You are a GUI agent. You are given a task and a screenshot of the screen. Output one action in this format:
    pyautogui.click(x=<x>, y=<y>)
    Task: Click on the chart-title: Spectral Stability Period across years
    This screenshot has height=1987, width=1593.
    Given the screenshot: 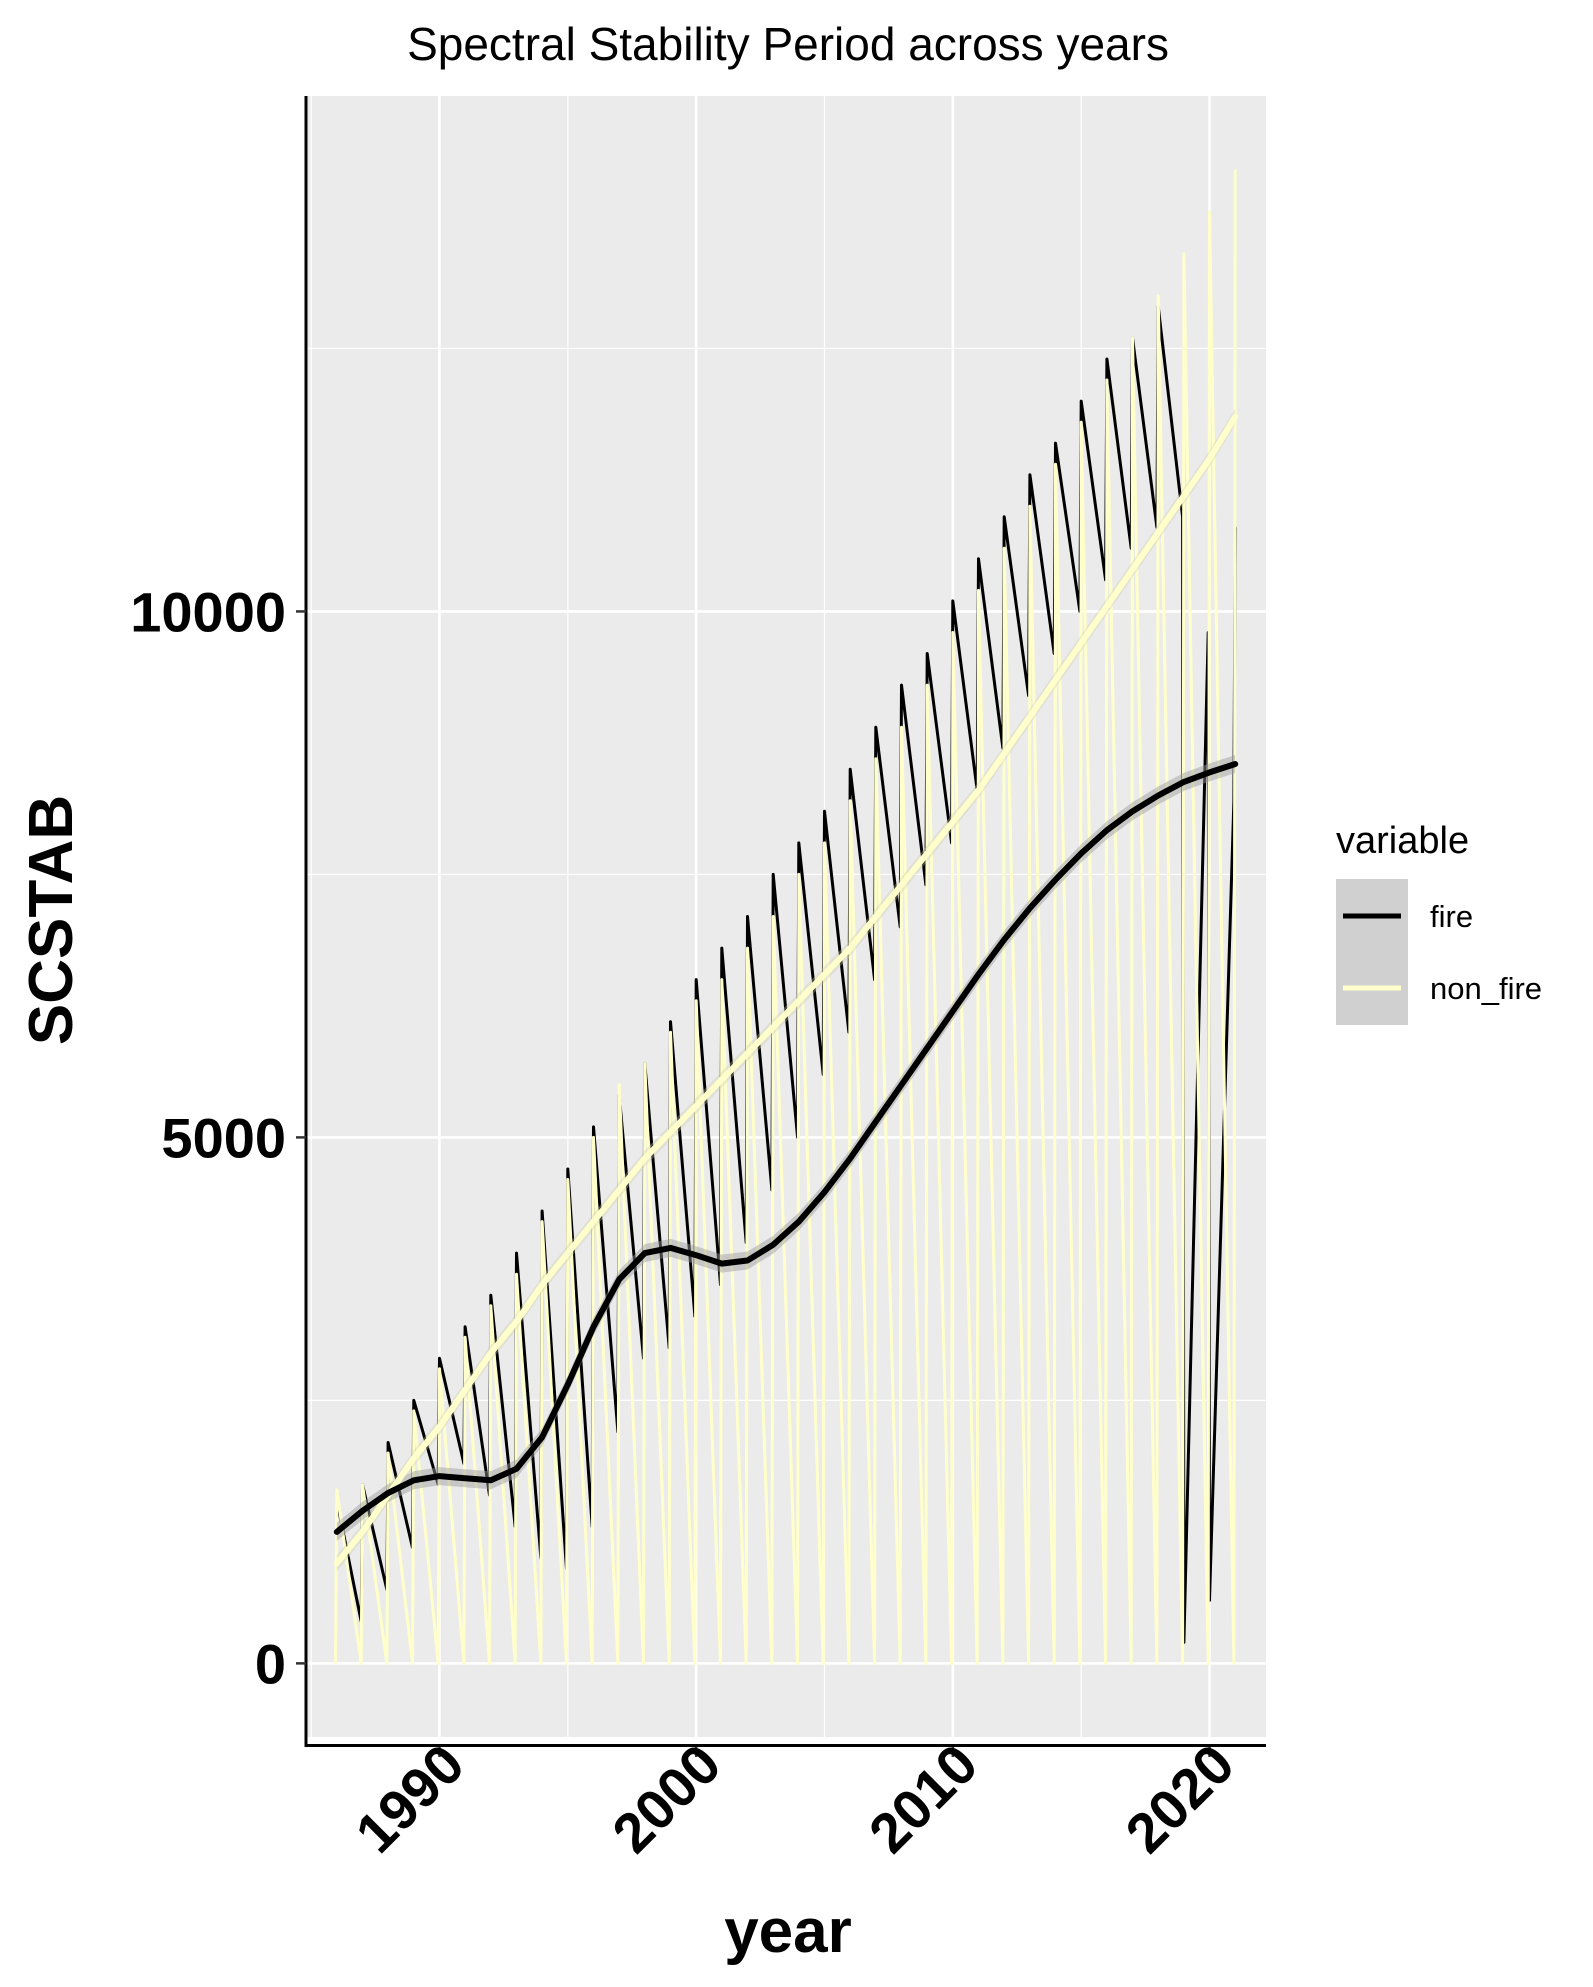 What is the action you would take?
    pyautogui.click(x=788, y=44)
    